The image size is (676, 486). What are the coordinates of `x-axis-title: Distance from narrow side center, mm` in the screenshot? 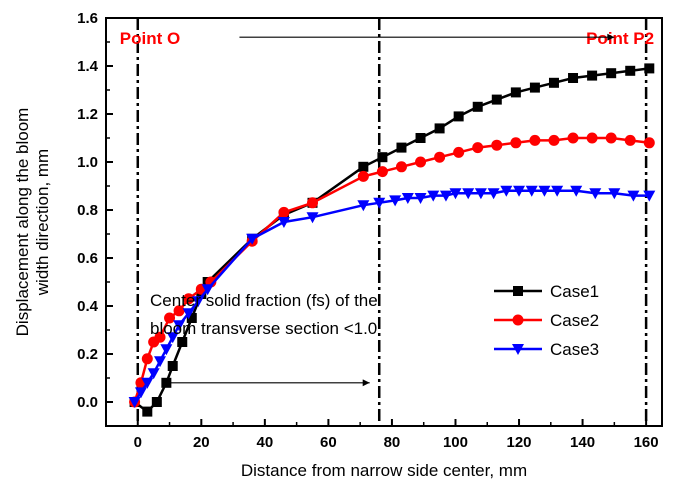 It's located at (384, 470).